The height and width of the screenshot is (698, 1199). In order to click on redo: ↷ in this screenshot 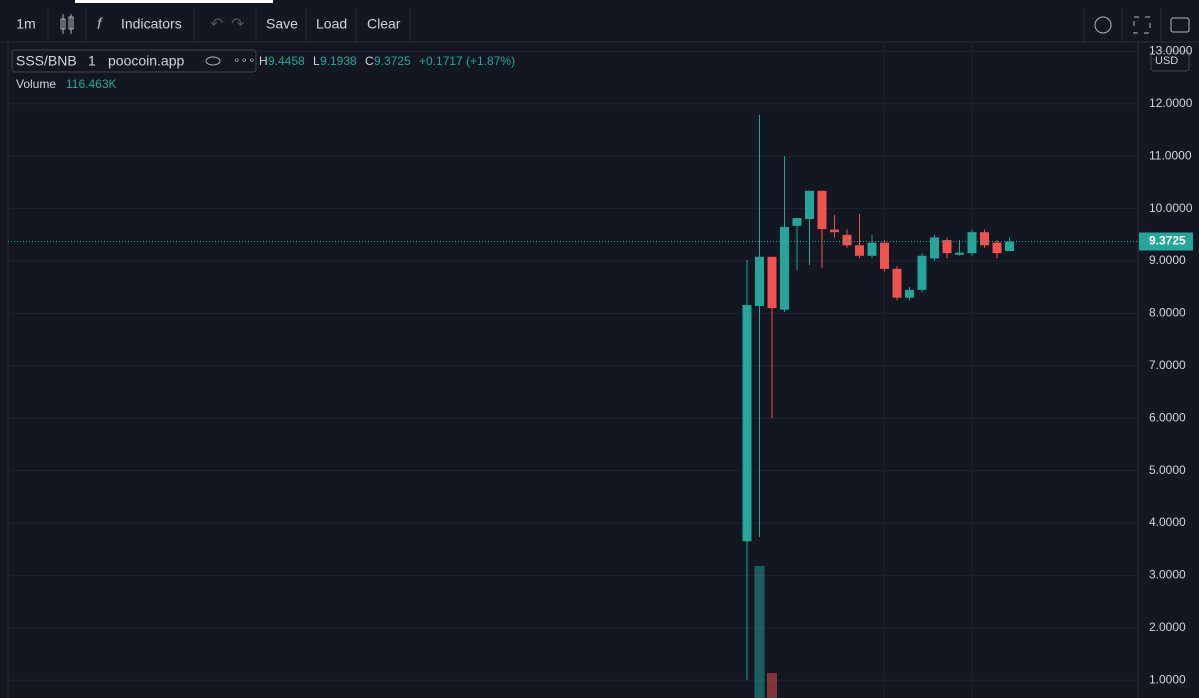, I will do `click(238, 24)`.